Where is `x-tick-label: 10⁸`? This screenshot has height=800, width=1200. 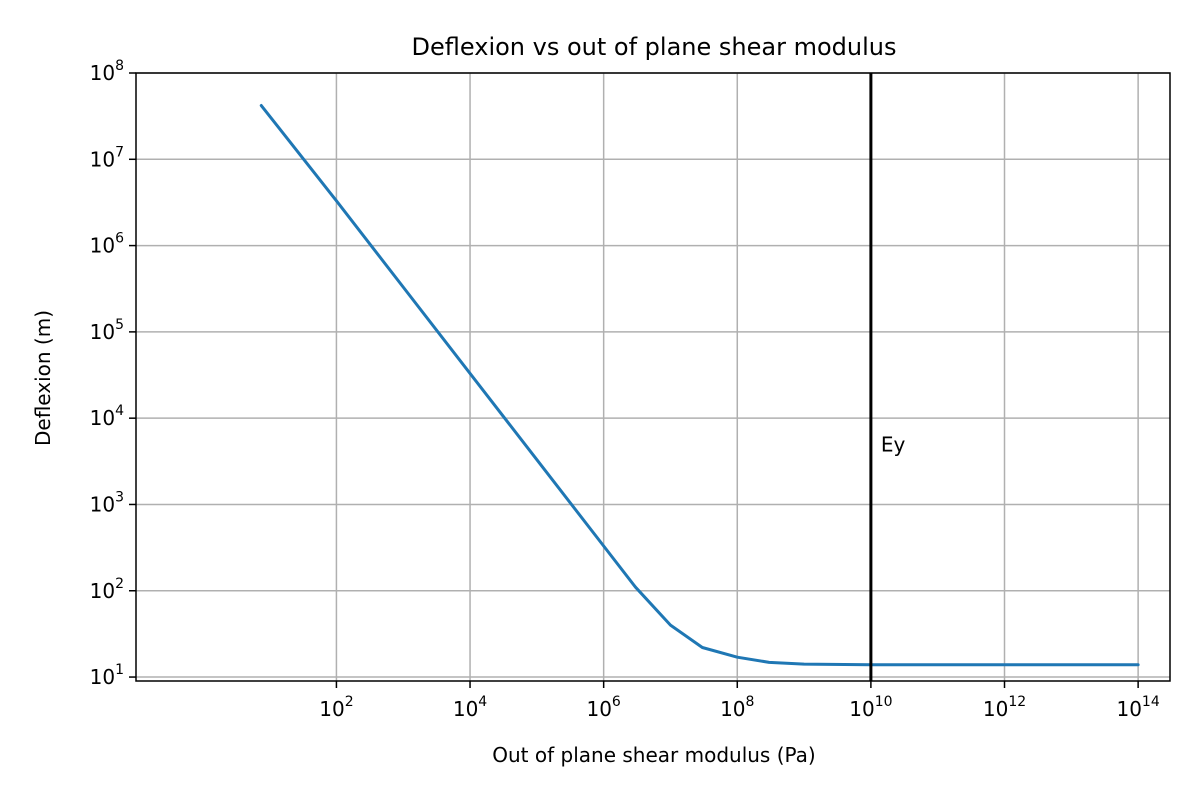
x-tick-label: 10⁸ is located at coordinates (737, 707).